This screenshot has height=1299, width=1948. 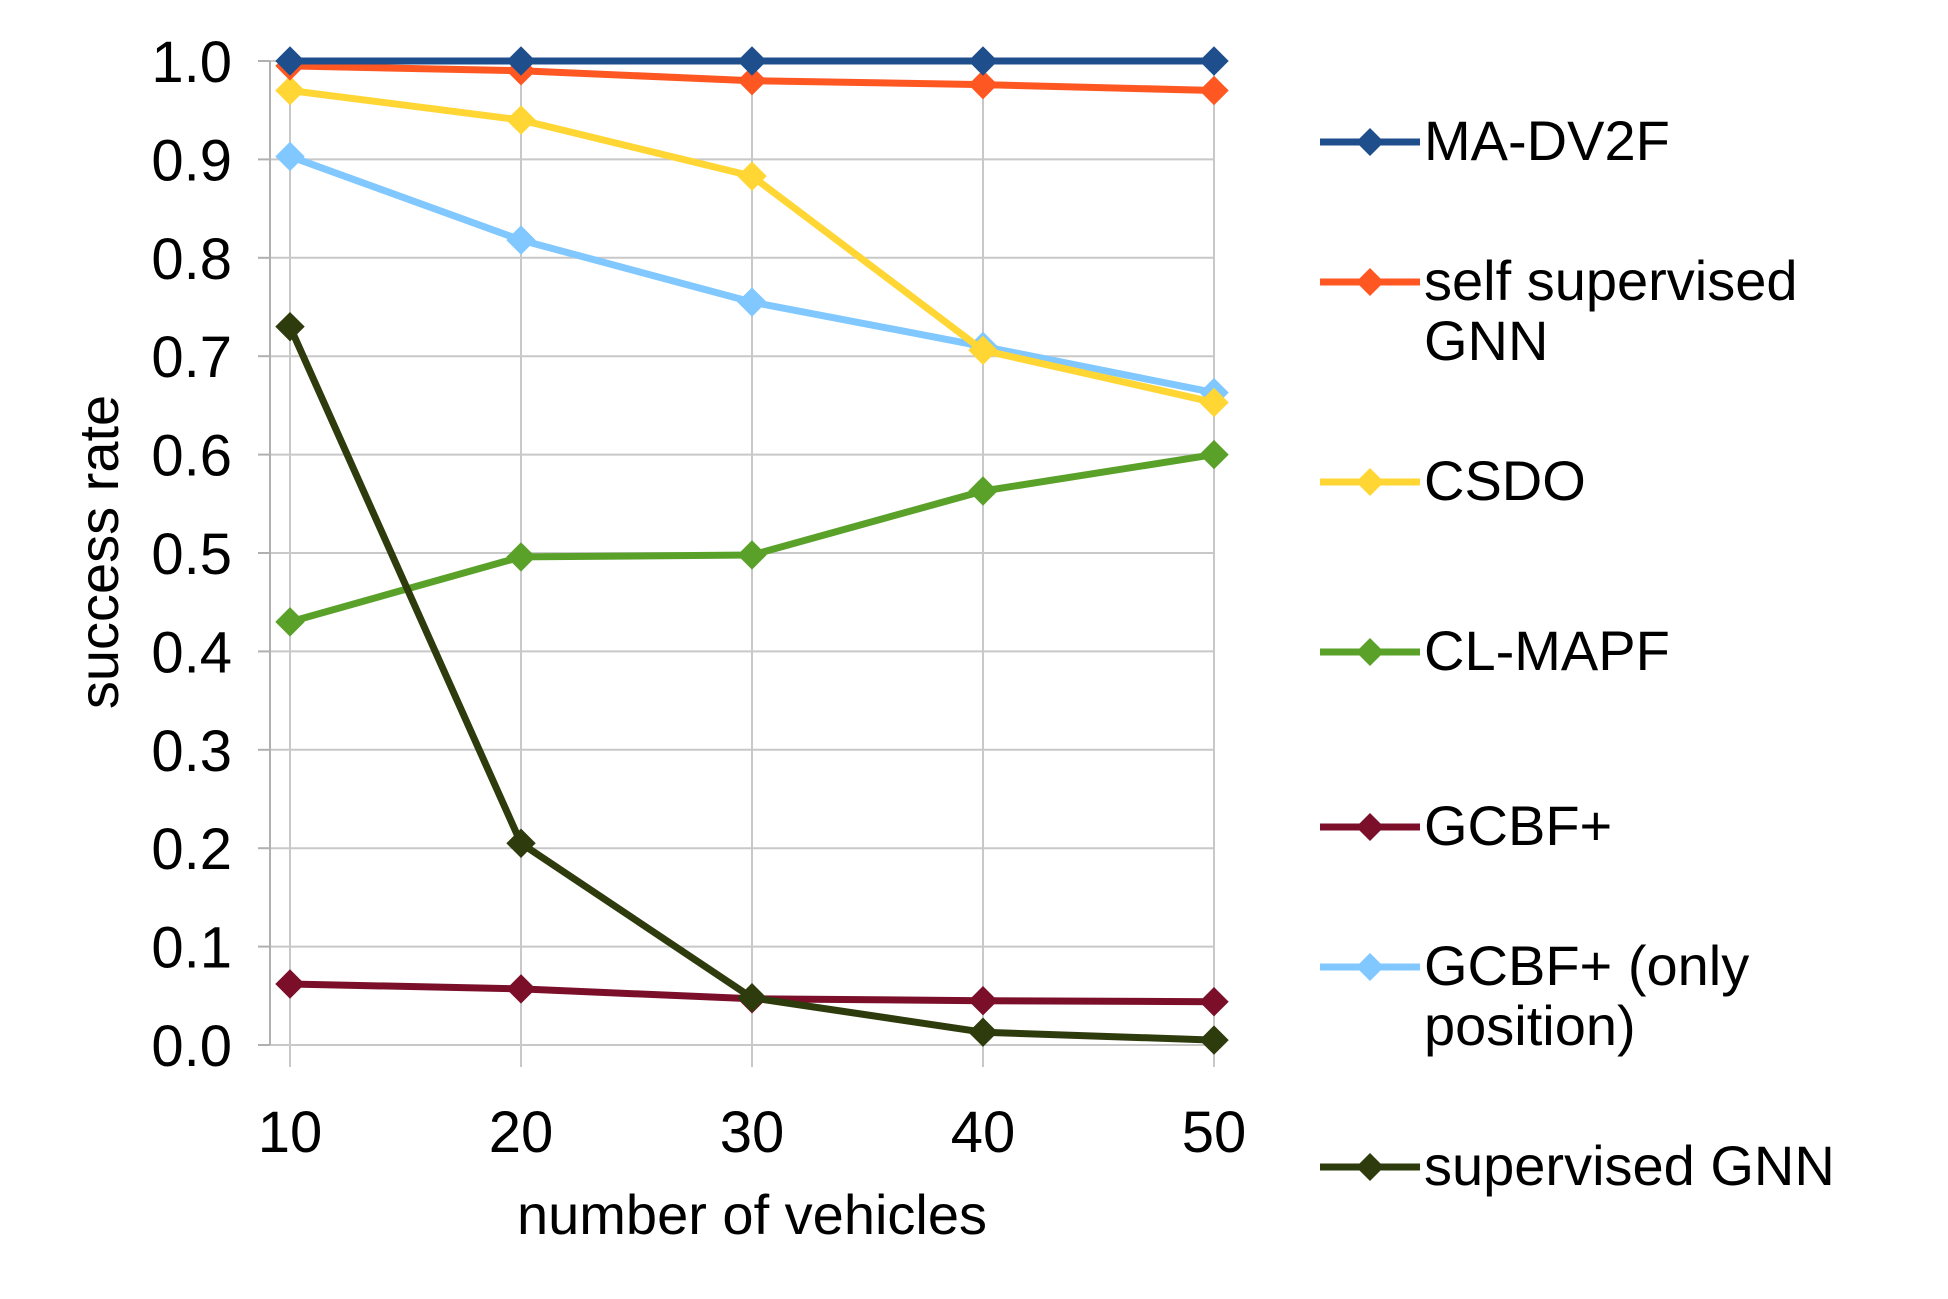 I want to click on x-tick-label: 30, so click(x=752, y=1132).